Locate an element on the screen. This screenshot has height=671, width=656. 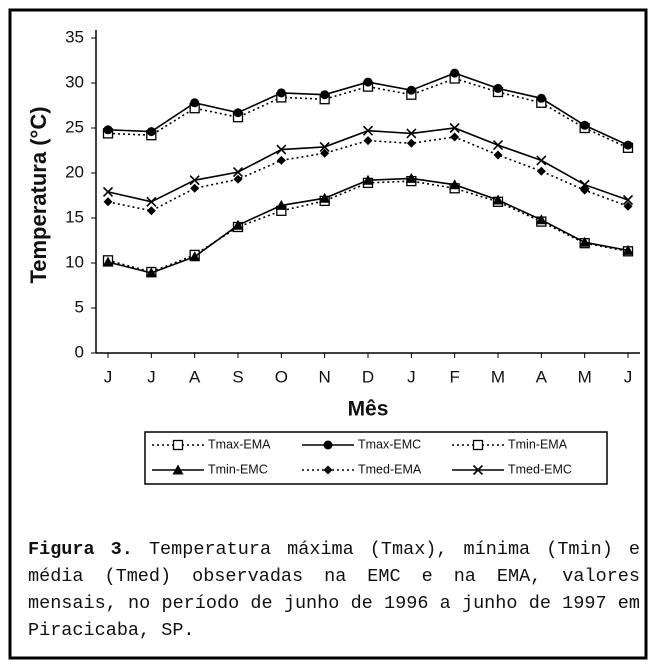
x-tick-label: D is located at coordinates (368, 376).